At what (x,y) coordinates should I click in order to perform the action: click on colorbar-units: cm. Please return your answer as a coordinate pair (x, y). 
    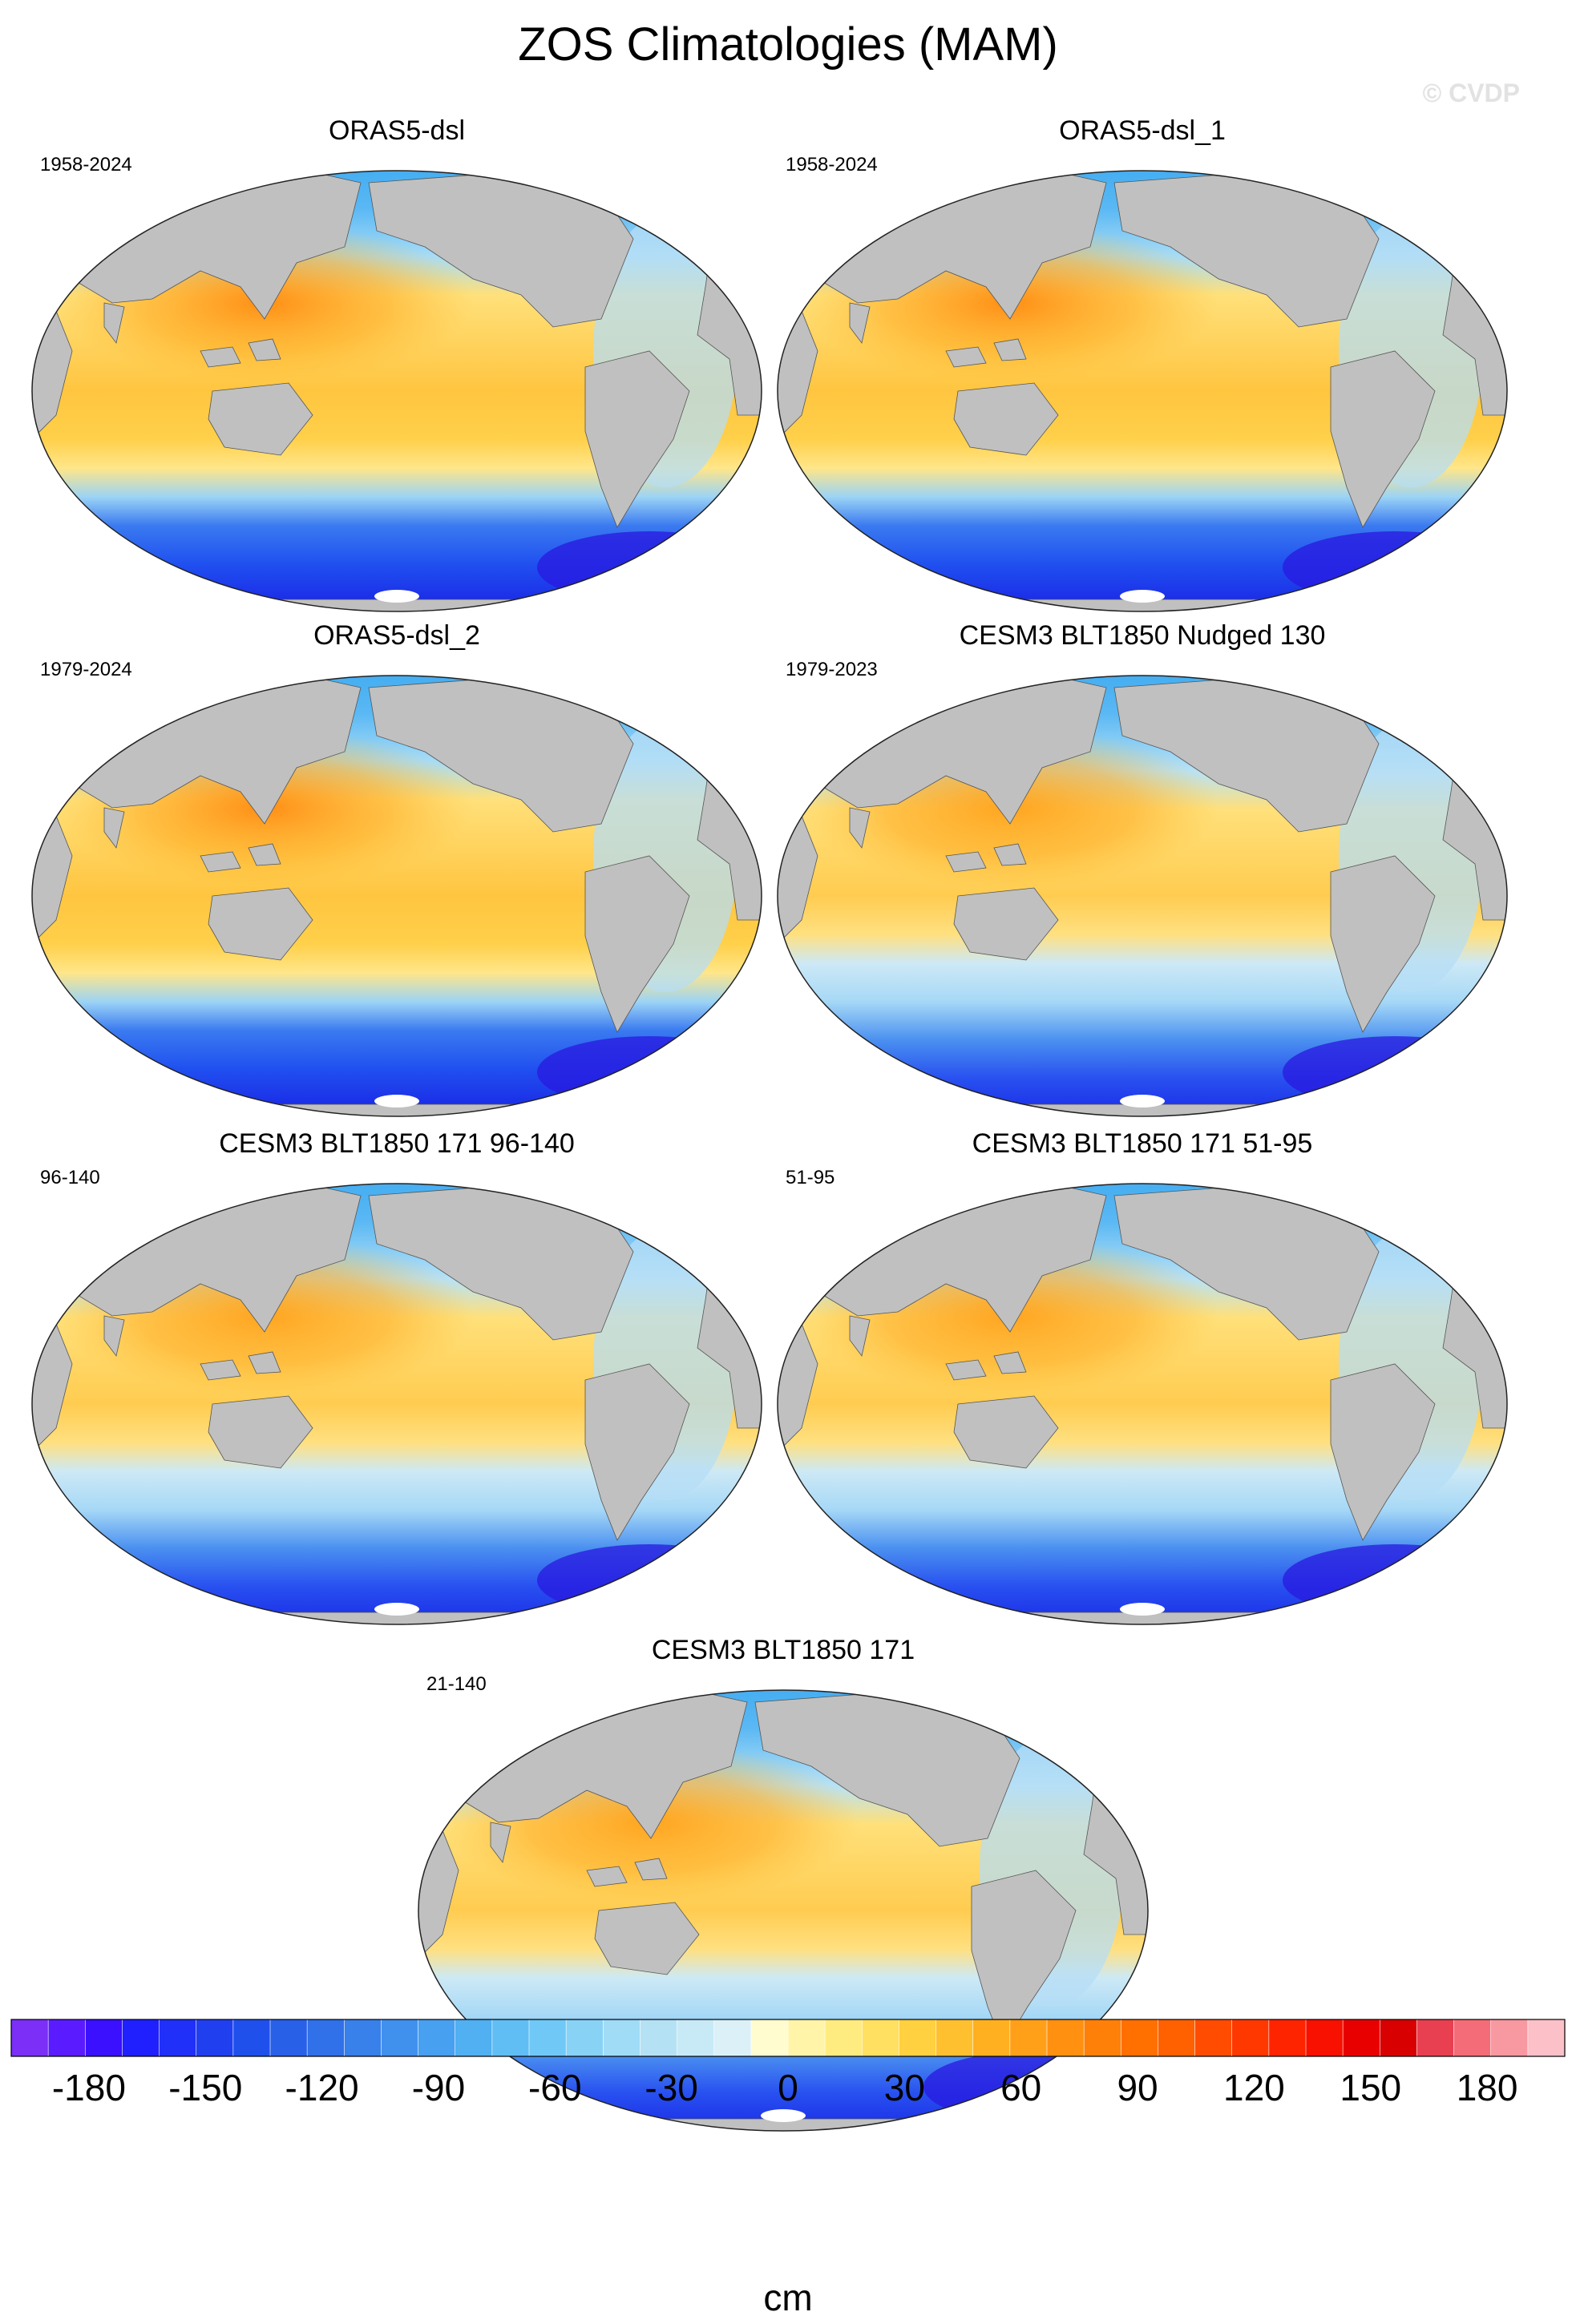
    Looking at the image, I should click on (788, 2297).